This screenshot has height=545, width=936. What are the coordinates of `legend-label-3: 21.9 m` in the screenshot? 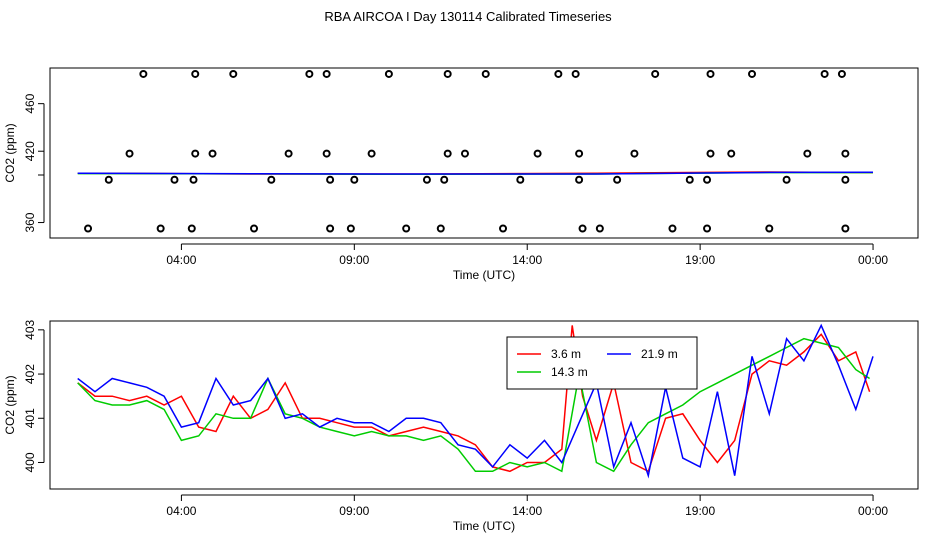 It's located at (659, 354).